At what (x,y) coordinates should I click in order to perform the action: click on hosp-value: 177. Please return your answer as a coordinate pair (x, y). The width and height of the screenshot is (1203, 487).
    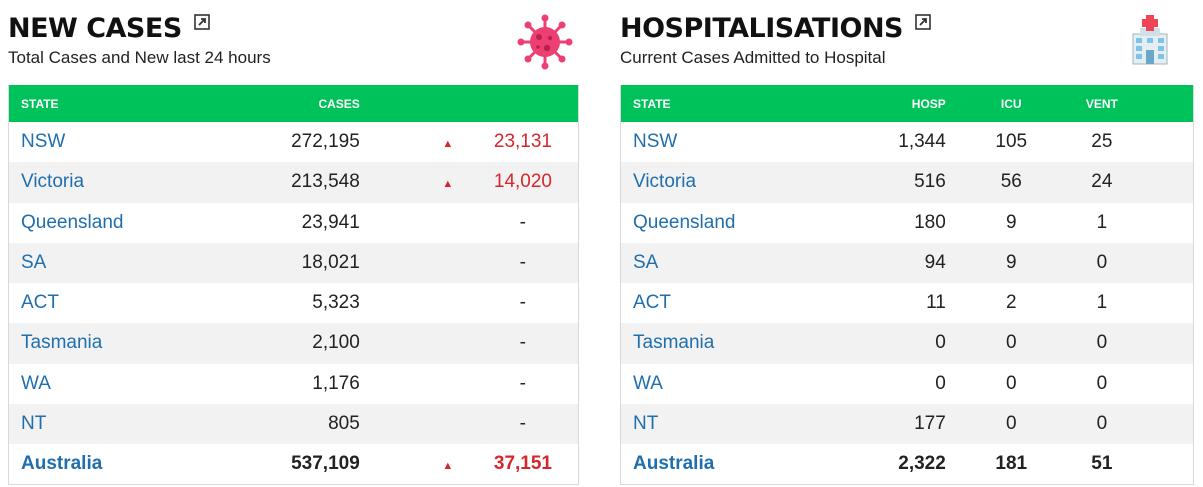
    Looking at the image, I should click on (930, 423).